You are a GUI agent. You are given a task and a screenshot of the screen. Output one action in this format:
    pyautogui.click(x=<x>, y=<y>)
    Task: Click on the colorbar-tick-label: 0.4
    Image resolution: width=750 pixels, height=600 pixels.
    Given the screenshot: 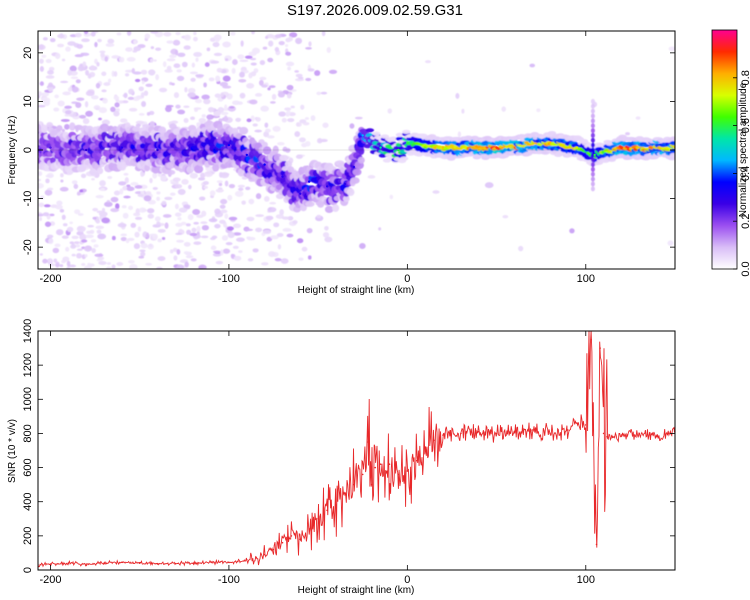 What is the action you would take?
    pyautogui.click(x=745, y=173)
    